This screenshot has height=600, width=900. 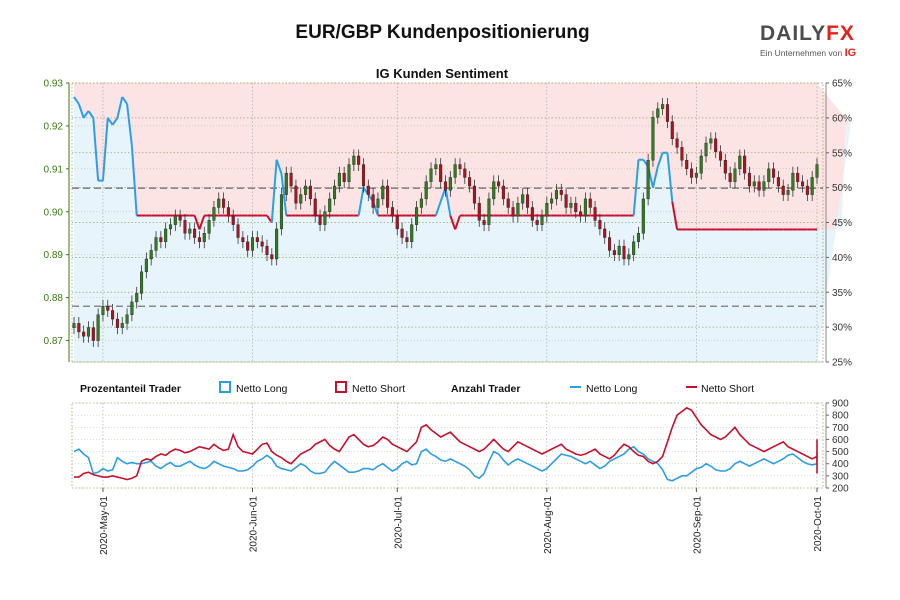 What do you see at coordinates (815, 34) in the screenshot?
I see `logo-wordmark: DAILYFX` at bounding box center [815, 34].